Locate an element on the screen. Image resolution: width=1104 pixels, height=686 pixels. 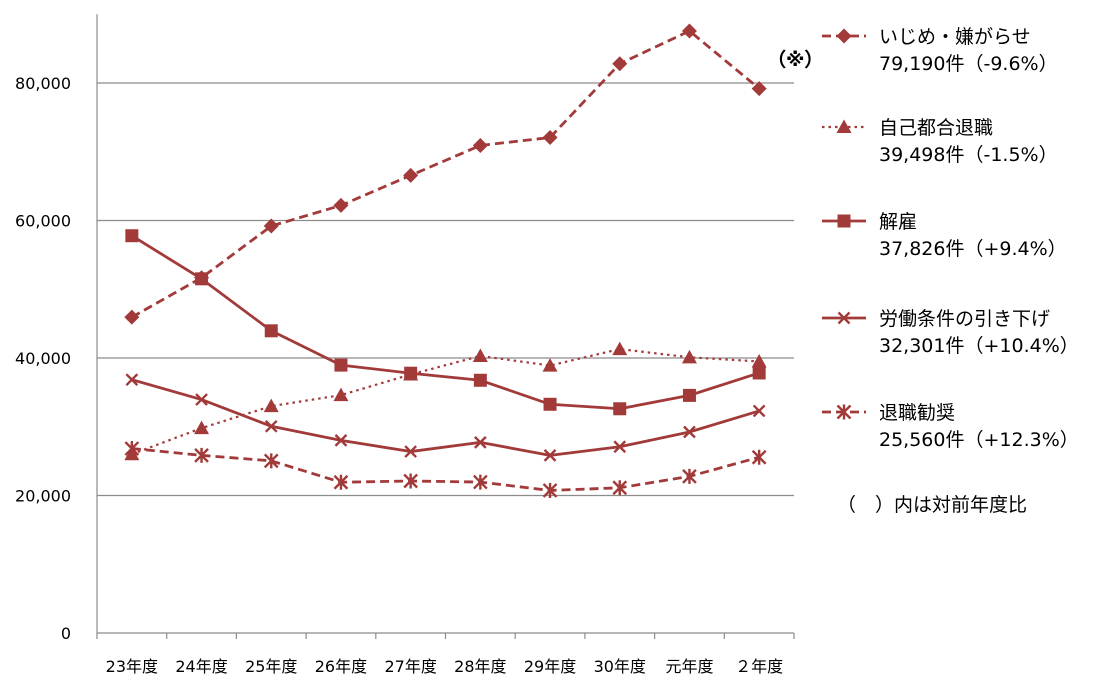
legend-entry-2: 自己都合退職 39,498件（-1.5%） is located at coordinates (940, 141).